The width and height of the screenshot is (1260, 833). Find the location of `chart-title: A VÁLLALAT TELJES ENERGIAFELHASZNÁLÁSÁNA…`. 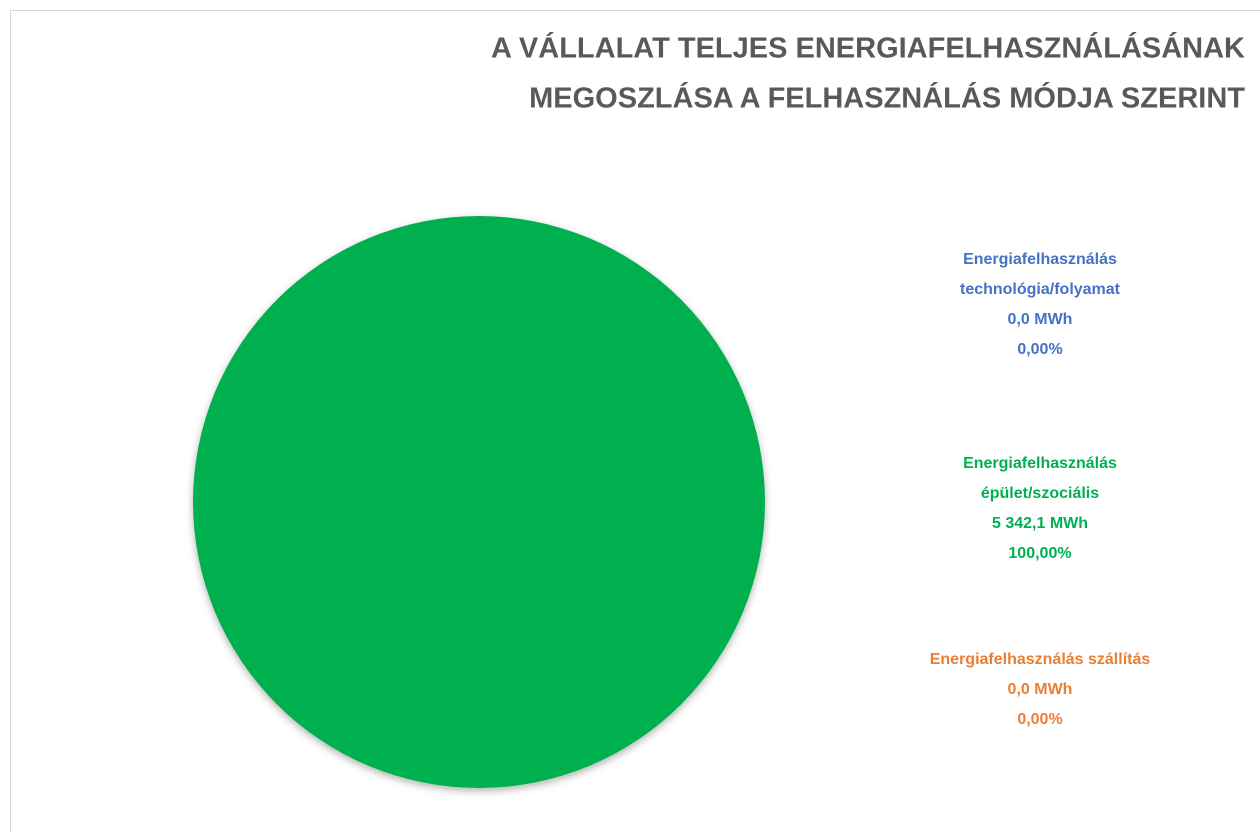

chart-title: A VÁLLALAT TELJES ENERGIAFELHASZNÁLÁSÁNA… is located at coordinates (868, 48).